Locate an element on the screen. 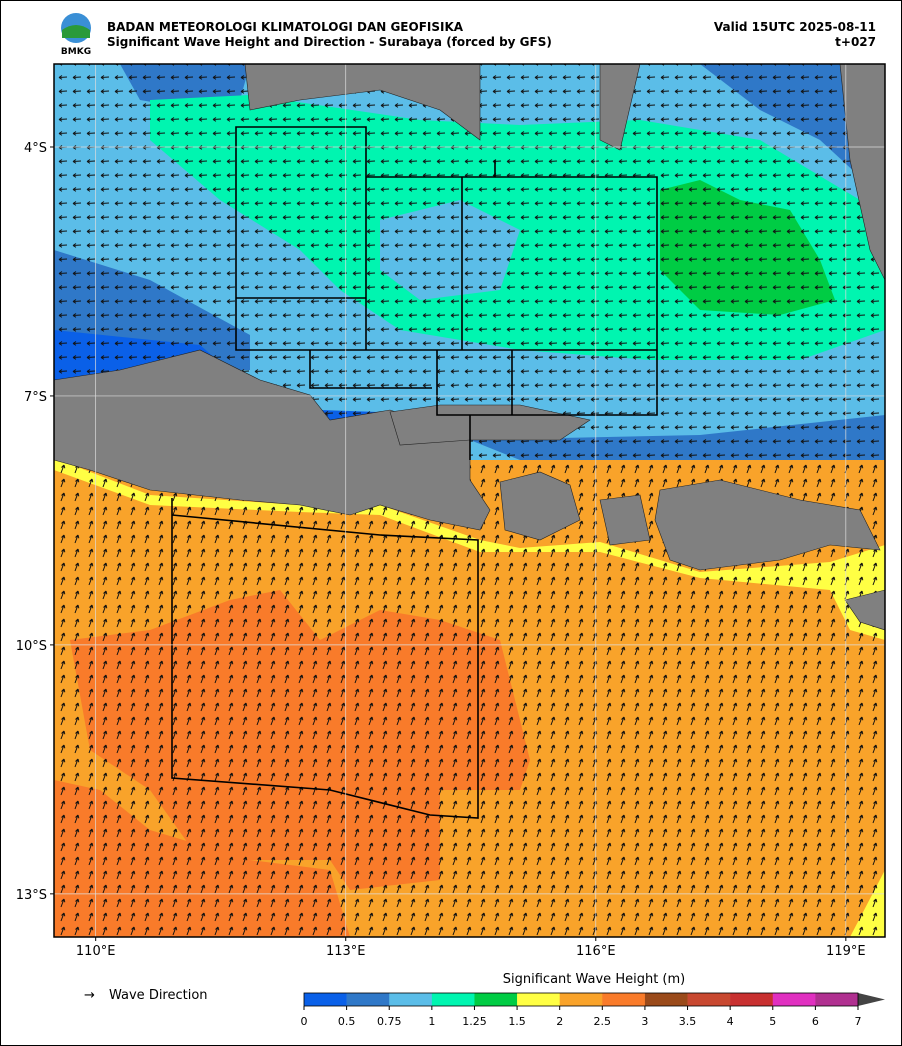 This screenshot has width=902, height=1046. colorbar-tick-label: 3.5 is located at coordinates (688, 1021).